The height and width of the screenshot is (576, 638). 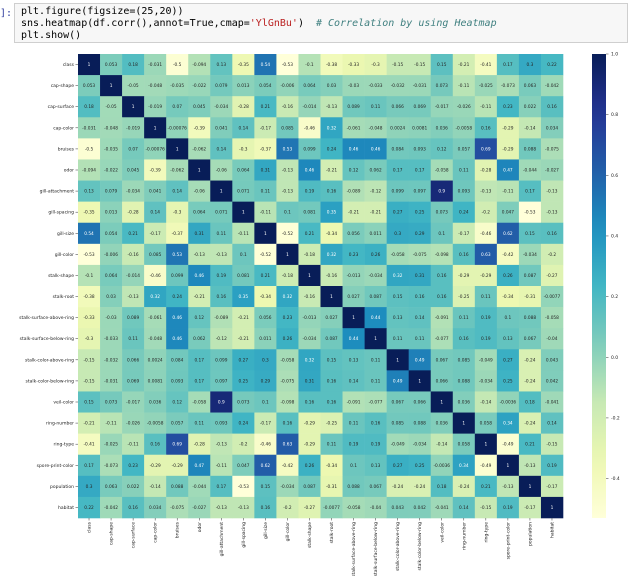 I want to click on x-tick-label: stalk-surface-above-ring, so click(x=354, y=549).